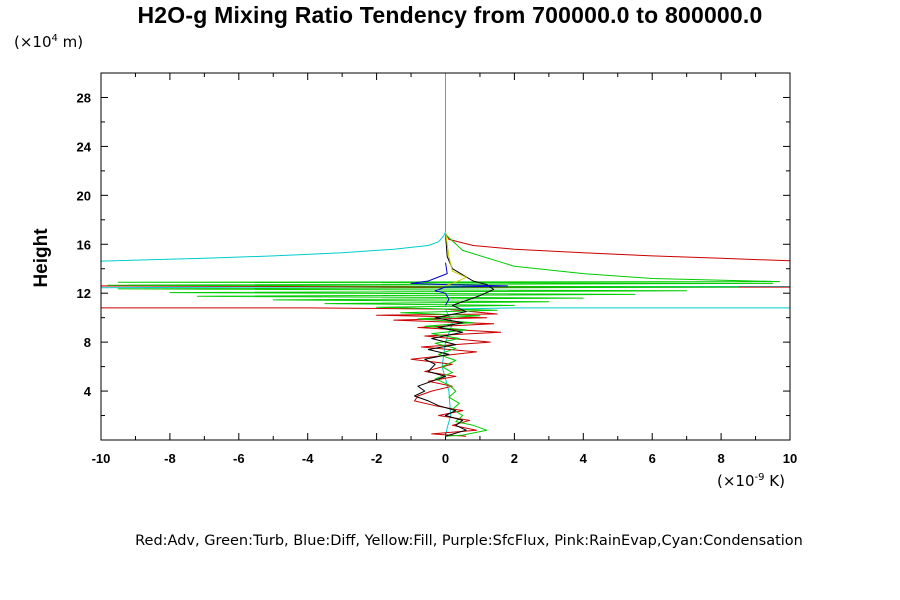 This screenshot has height=600, width=900. I want to click on x-tick-label: 10, so click(790, 458).